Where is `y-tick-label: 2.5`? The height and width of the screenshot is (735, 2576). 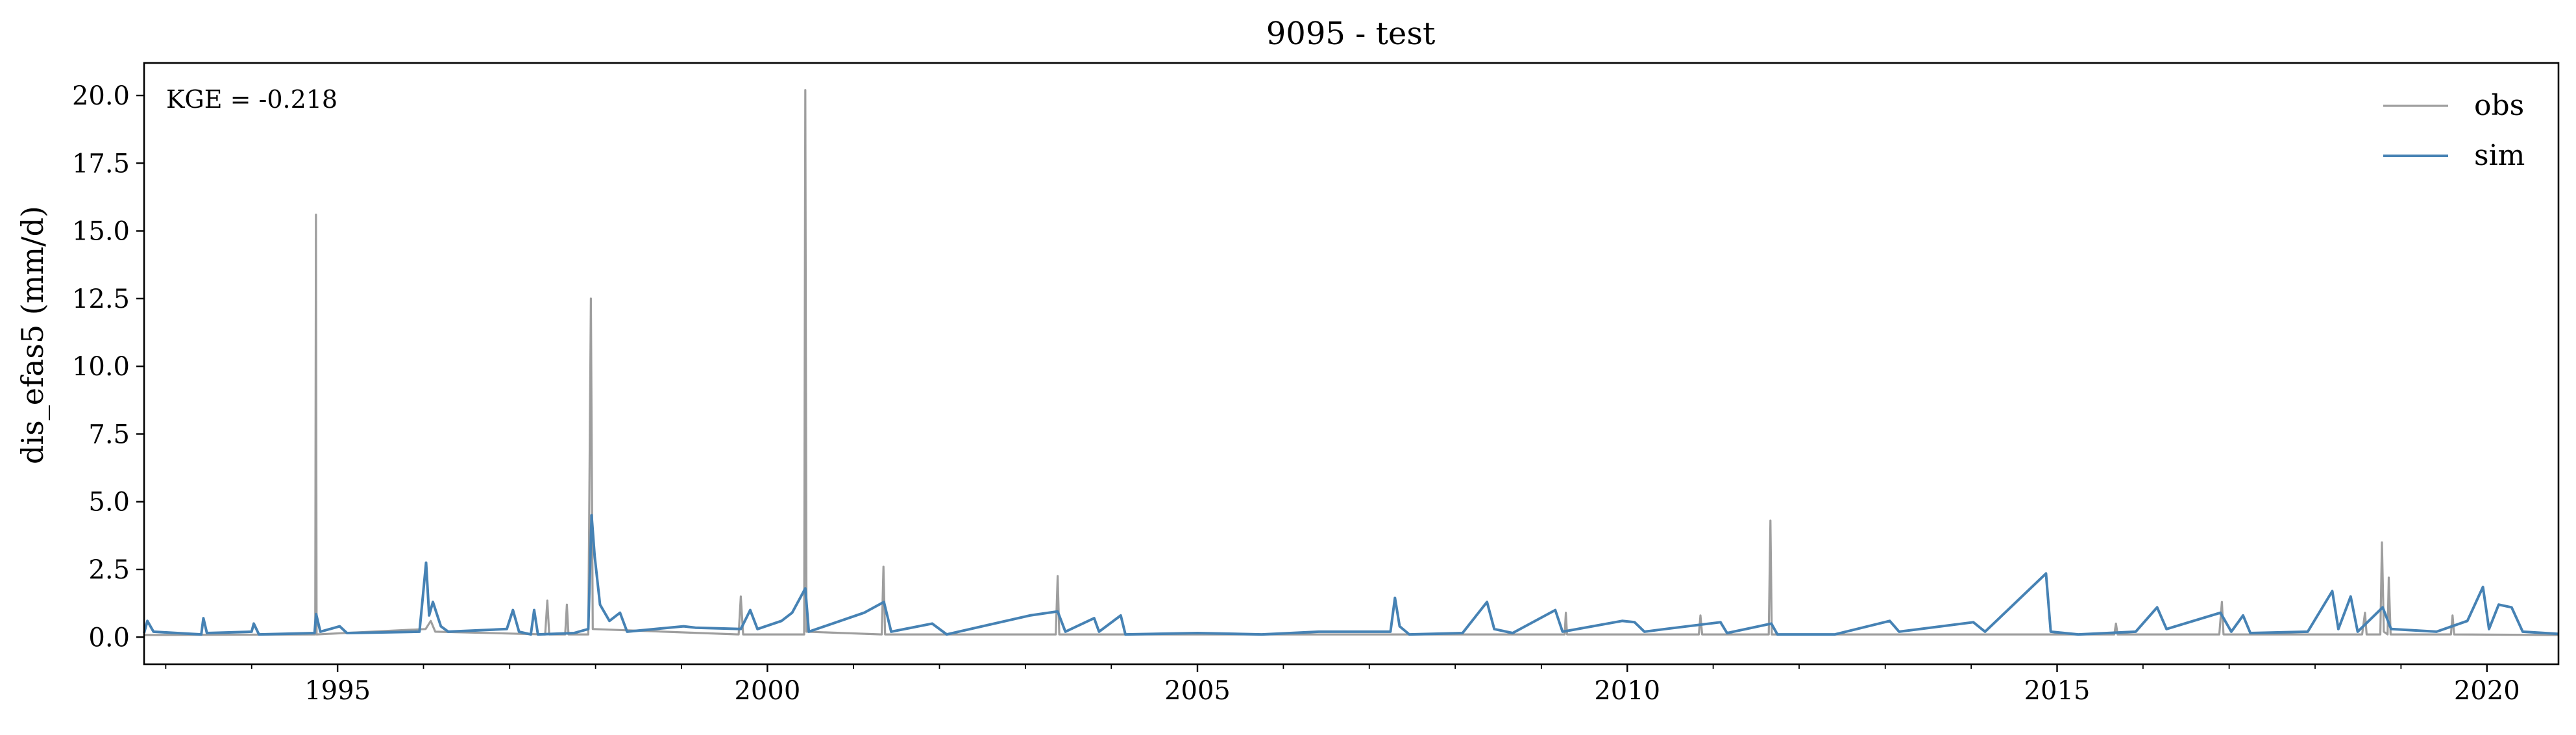 y-tick-label: 2.5 is located at coordinates (109, 570).